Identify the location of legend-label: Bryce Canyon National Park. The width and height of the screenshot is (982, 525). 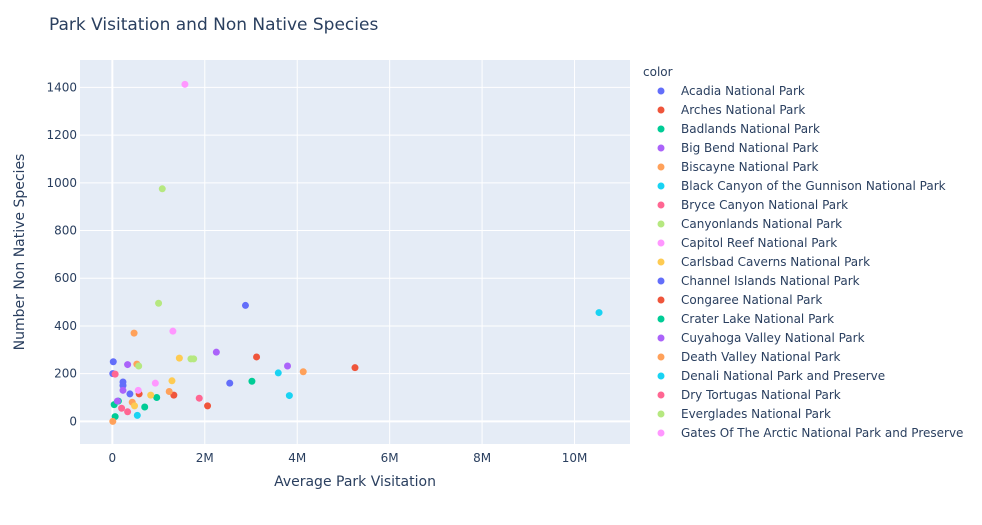
(764, 205).